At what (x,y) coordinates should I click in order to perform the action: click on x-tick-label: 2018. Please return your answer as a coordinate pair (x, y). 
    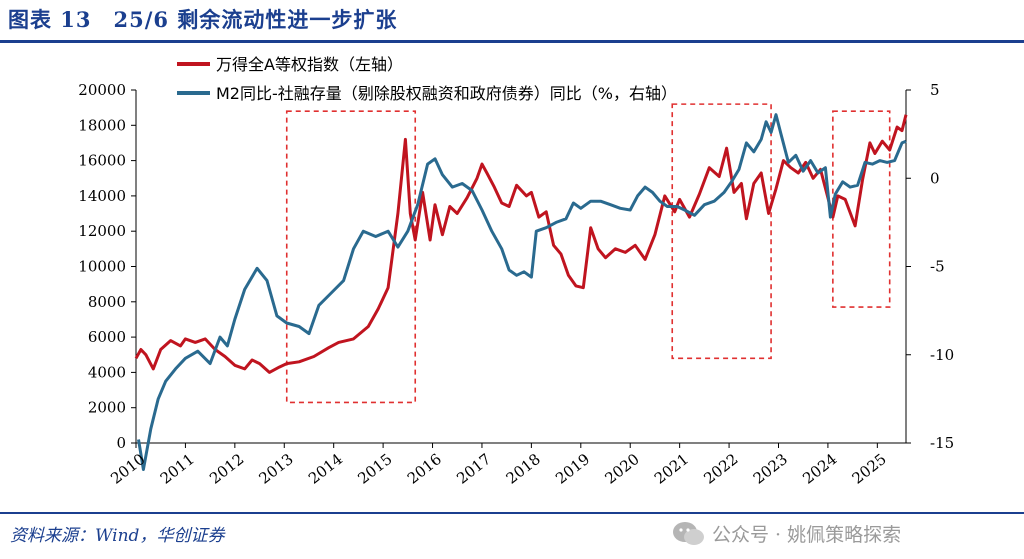
    Looking at the image, I should click on (523, 469).